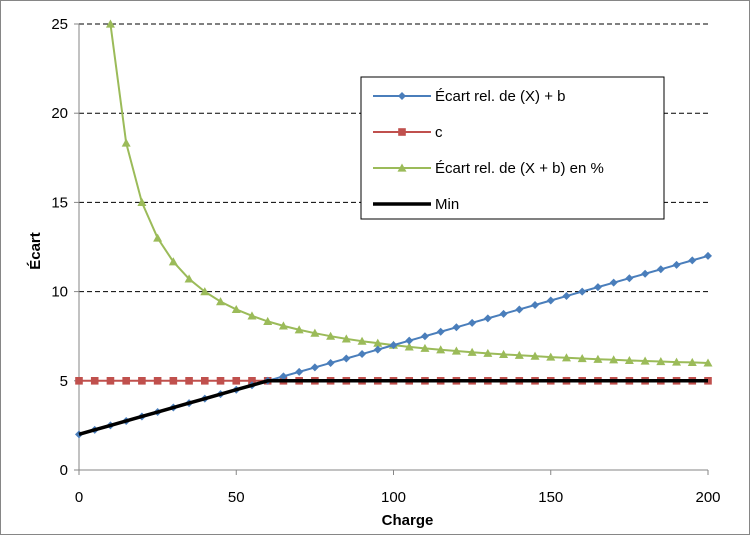 The image size is (750, 535). Describe the element at coordinates (59, 292) in the screenshot. I see `y-tick-label: 10` at that location.